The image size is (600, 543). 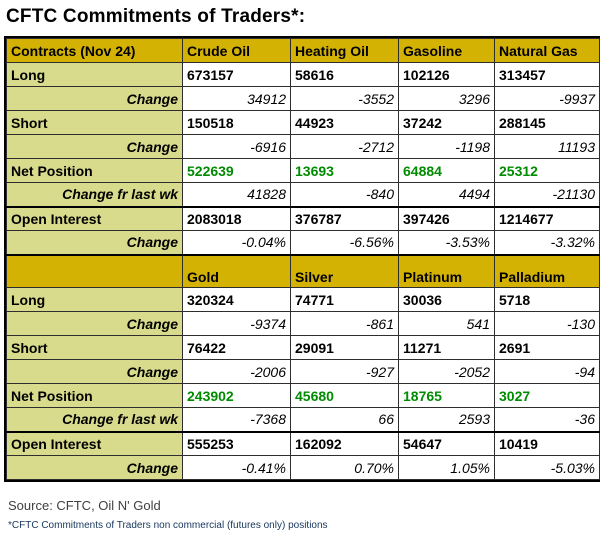 What do you see at coordinates (344, 242) in the screenshot?
I see `value-cell: -6.56%` at bounding box center [344, 242].